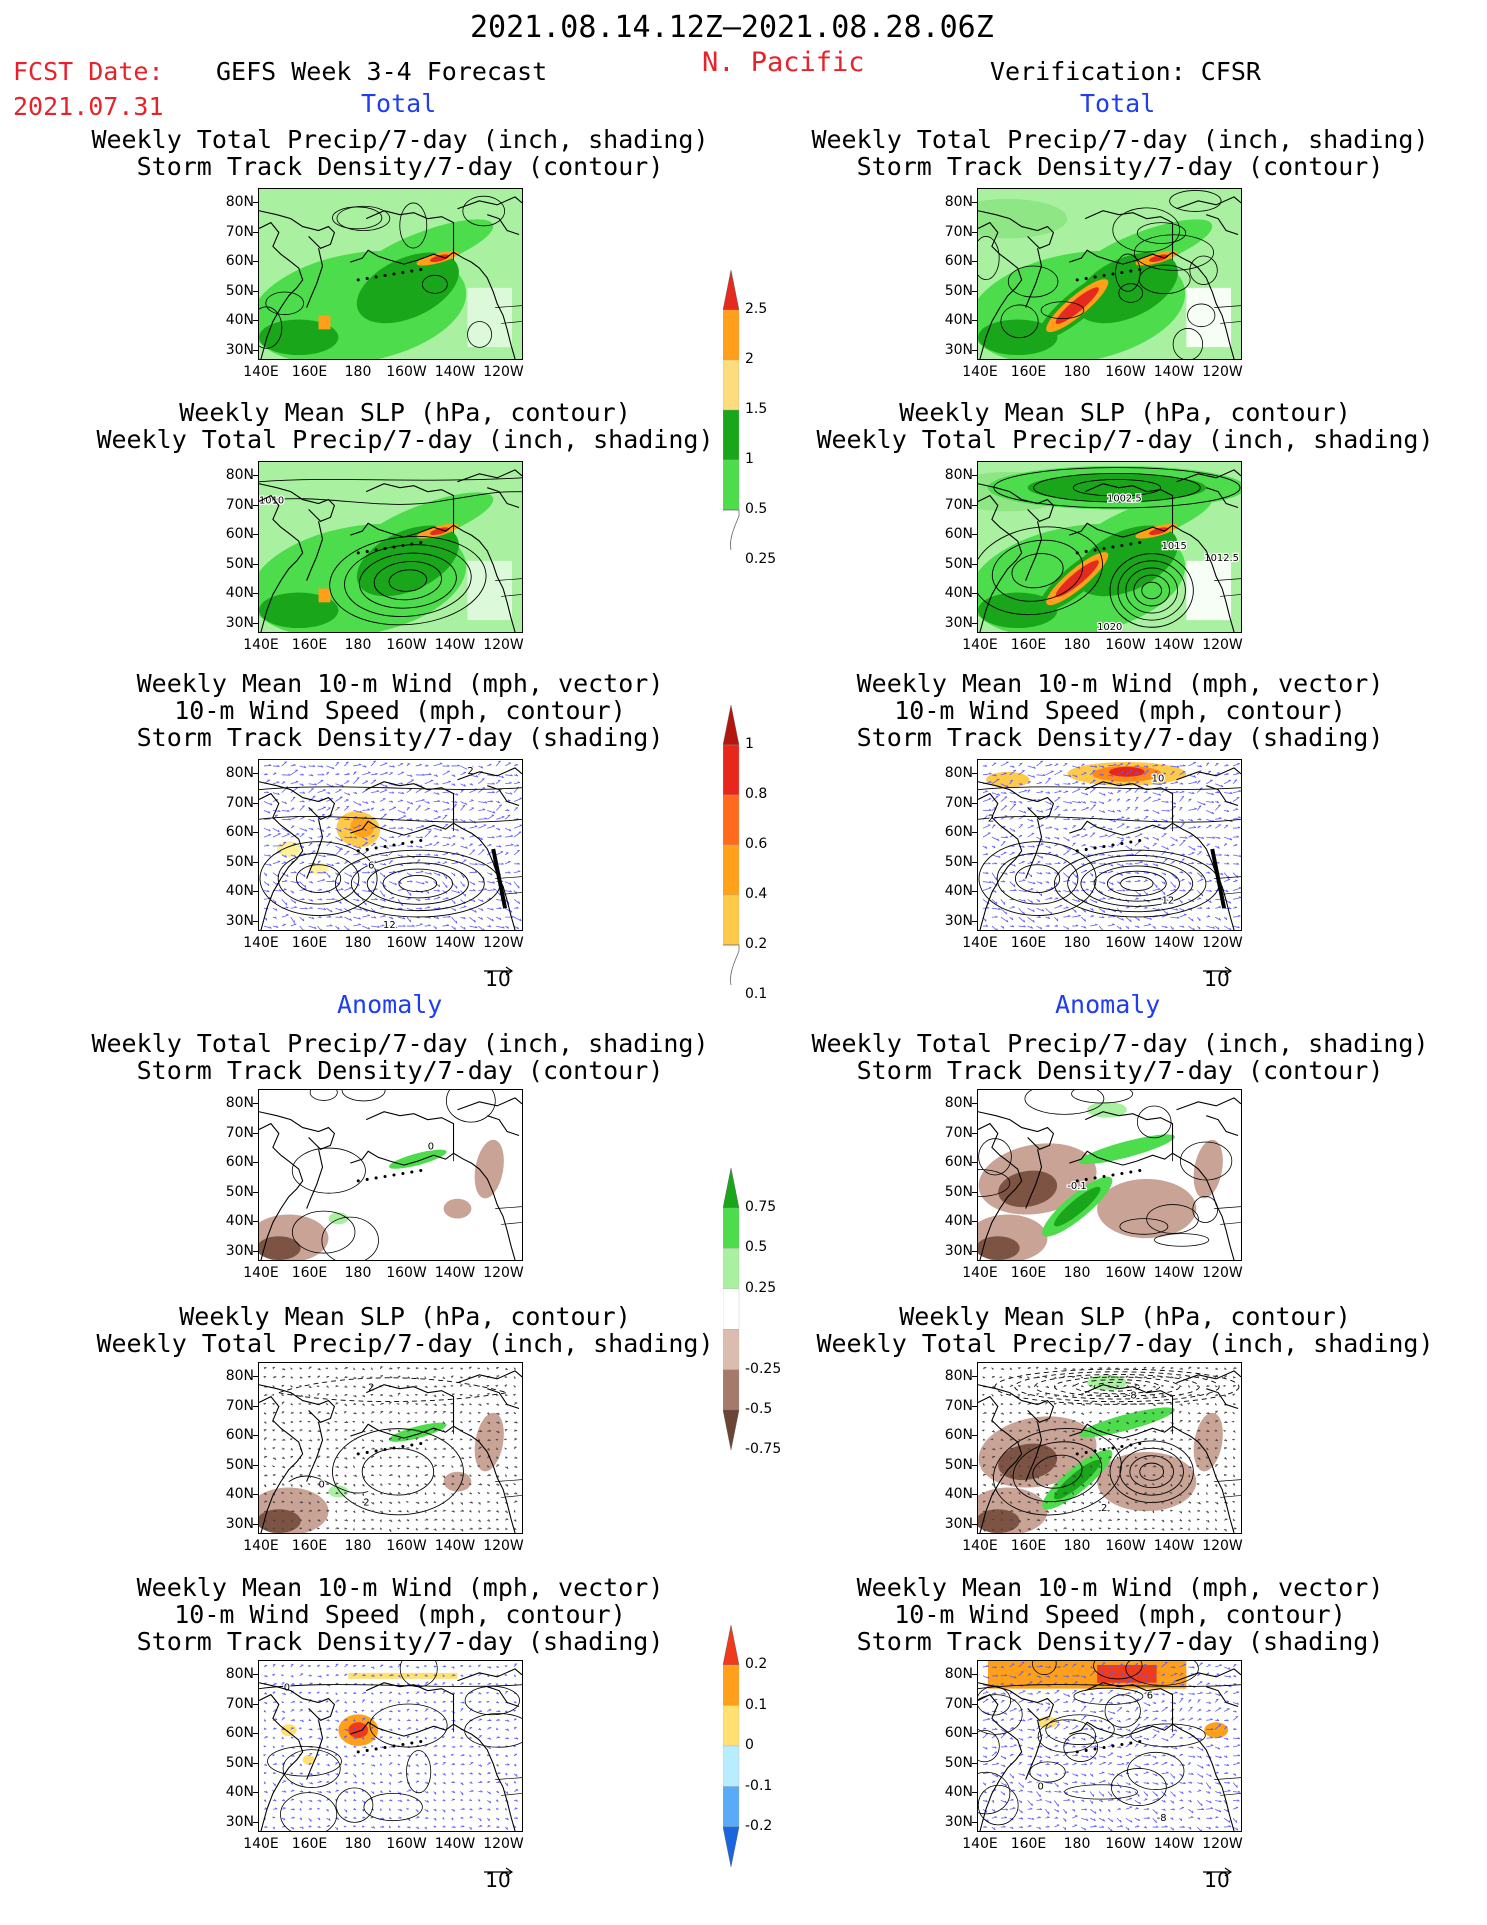 The height and width of the screenshot is (1925, 1487). I want to click on colorbar-label: -0.2, so click(759, 1826).